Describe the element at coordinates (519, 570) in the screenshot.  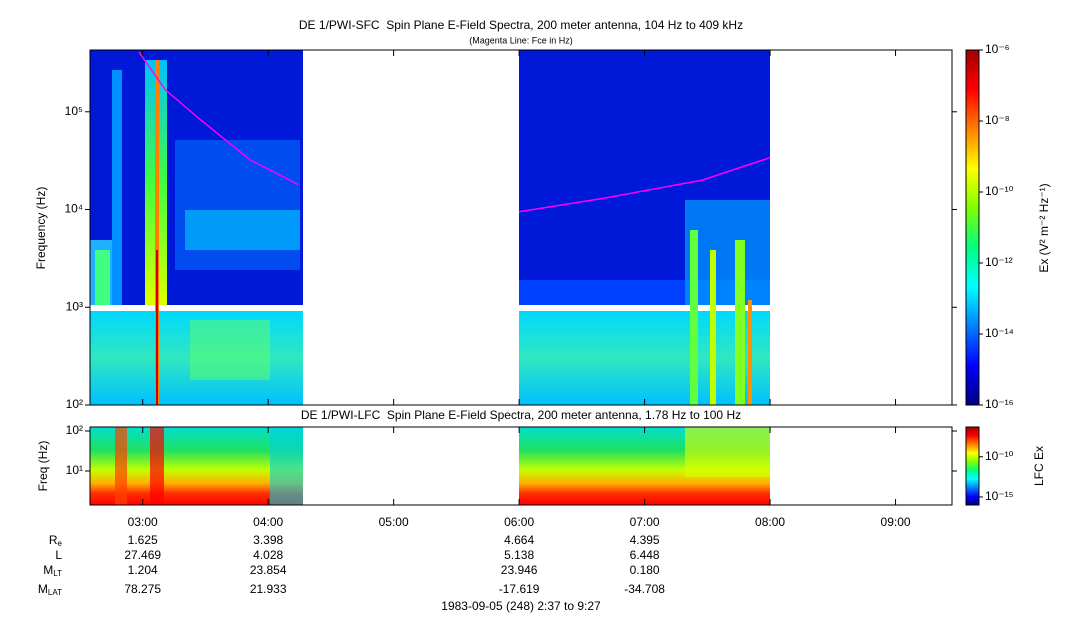
I see `ephemeris-value: 23.946` at that location.